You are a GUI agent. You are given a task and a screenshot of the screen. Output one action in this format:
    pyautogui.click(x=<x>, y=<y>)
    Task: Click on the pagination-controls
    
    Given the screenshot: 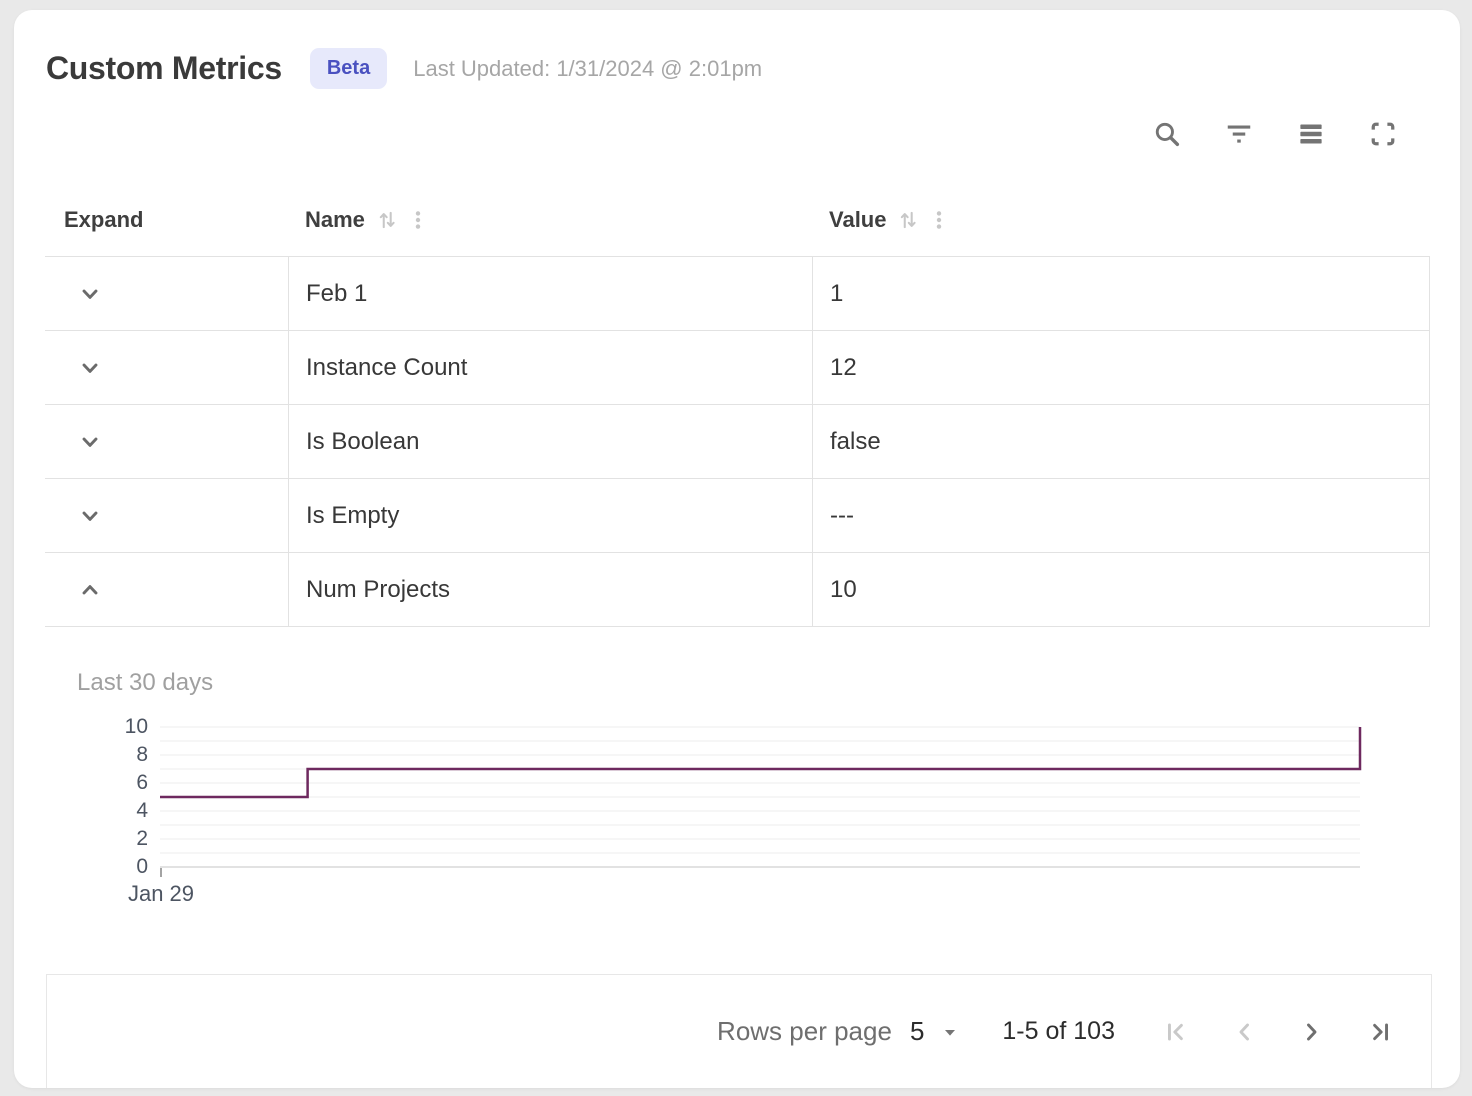 What is the action you would take?
    pyautogui.click(x=1278, y=1032)
    